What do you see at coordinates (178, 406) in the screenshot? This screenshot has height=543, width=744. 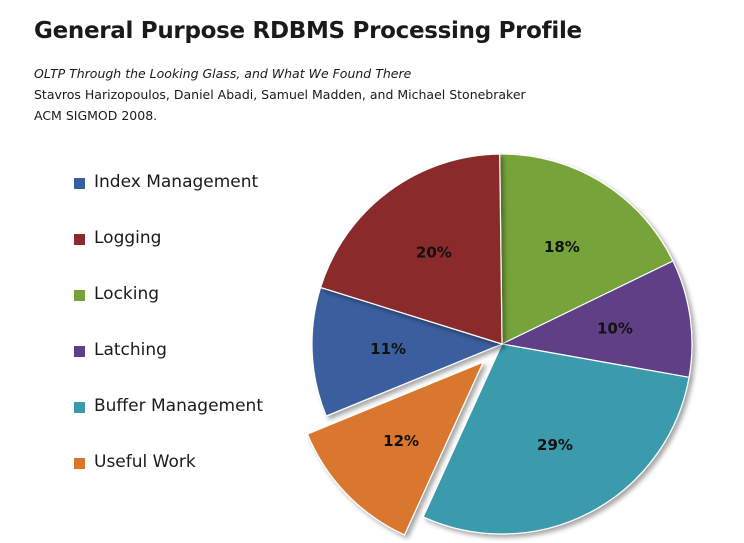 I see `legend-label: Buffer Management` at bounding box center [178, 406].